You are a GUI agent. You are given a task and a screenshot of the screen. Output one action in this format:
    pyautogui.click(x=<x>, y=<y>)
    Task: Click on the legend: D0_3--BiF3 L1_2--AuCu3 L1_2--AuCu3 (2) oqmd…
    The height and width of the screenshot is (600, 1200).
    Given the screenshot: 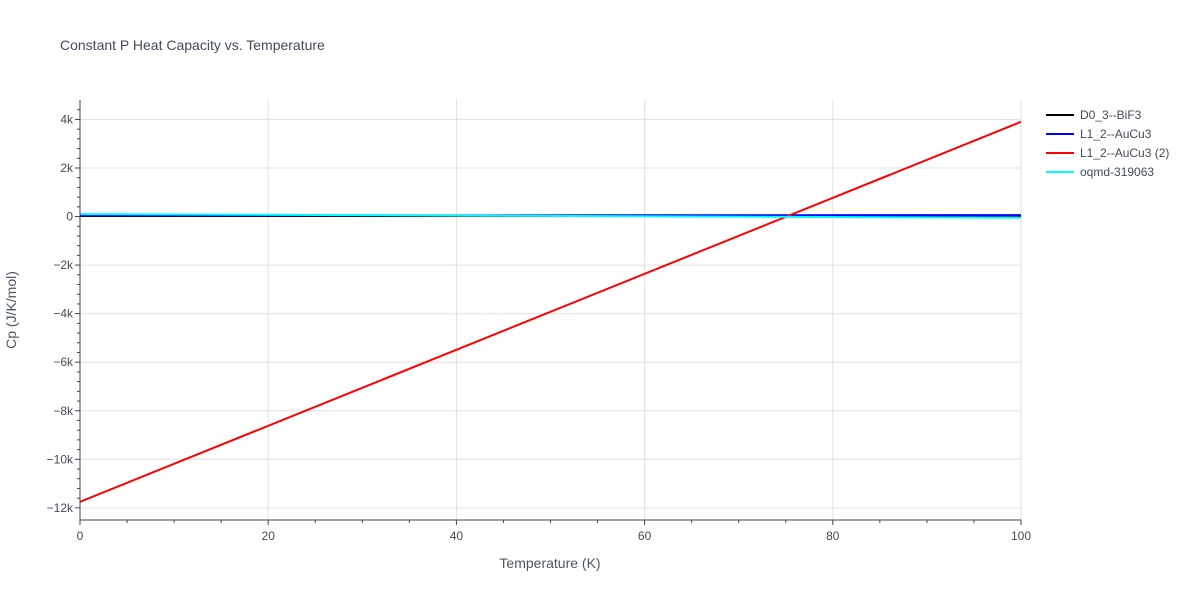 What is the action you would take?
    pyautogui.click(x=1107, y=143)
    